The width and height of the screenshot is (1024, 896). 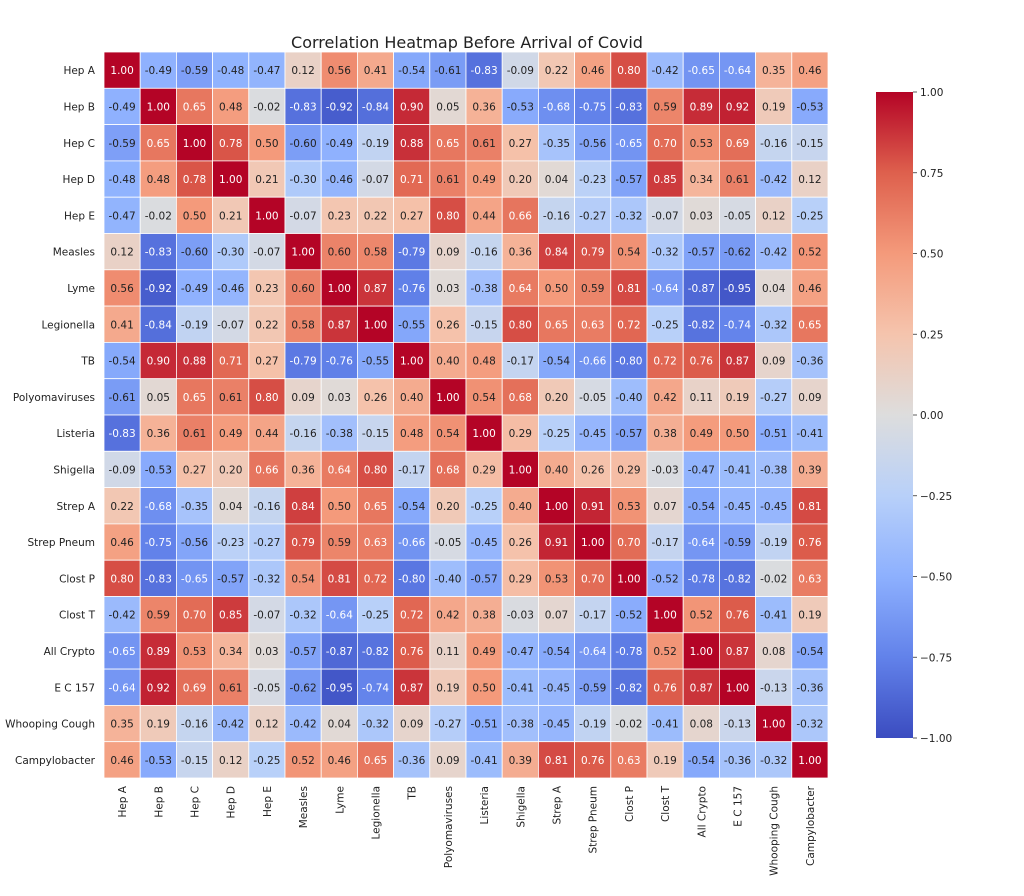 What do you see at coordinates (447, 761) in the screenshot?
I see `cell-value-label: 0.09` at bounding box center [447, 761].